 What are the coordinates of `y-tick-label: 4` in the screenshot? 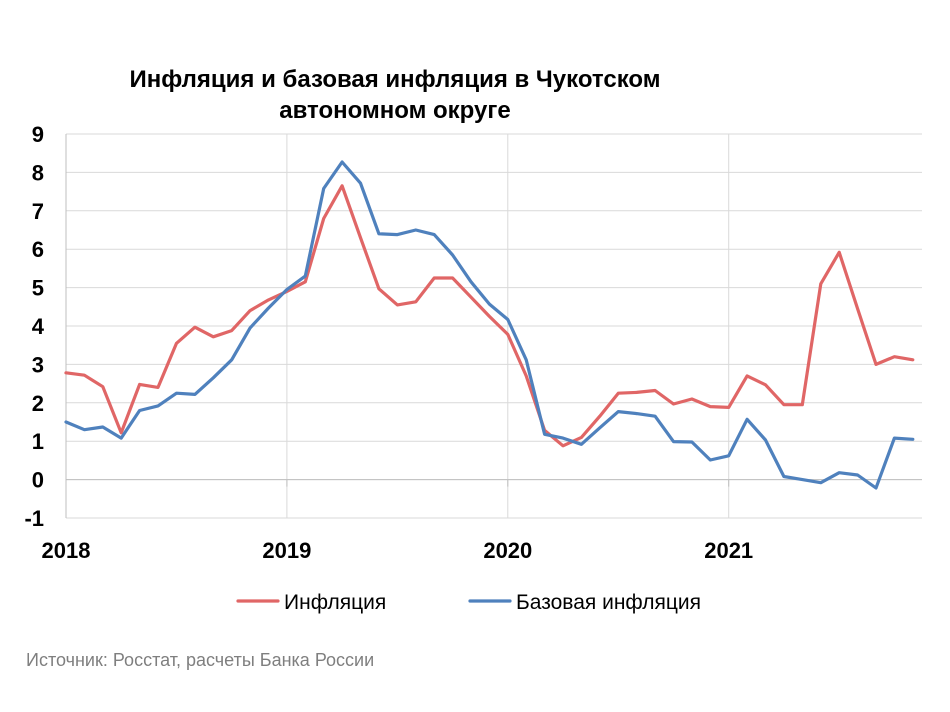 It's located at (38, 326).